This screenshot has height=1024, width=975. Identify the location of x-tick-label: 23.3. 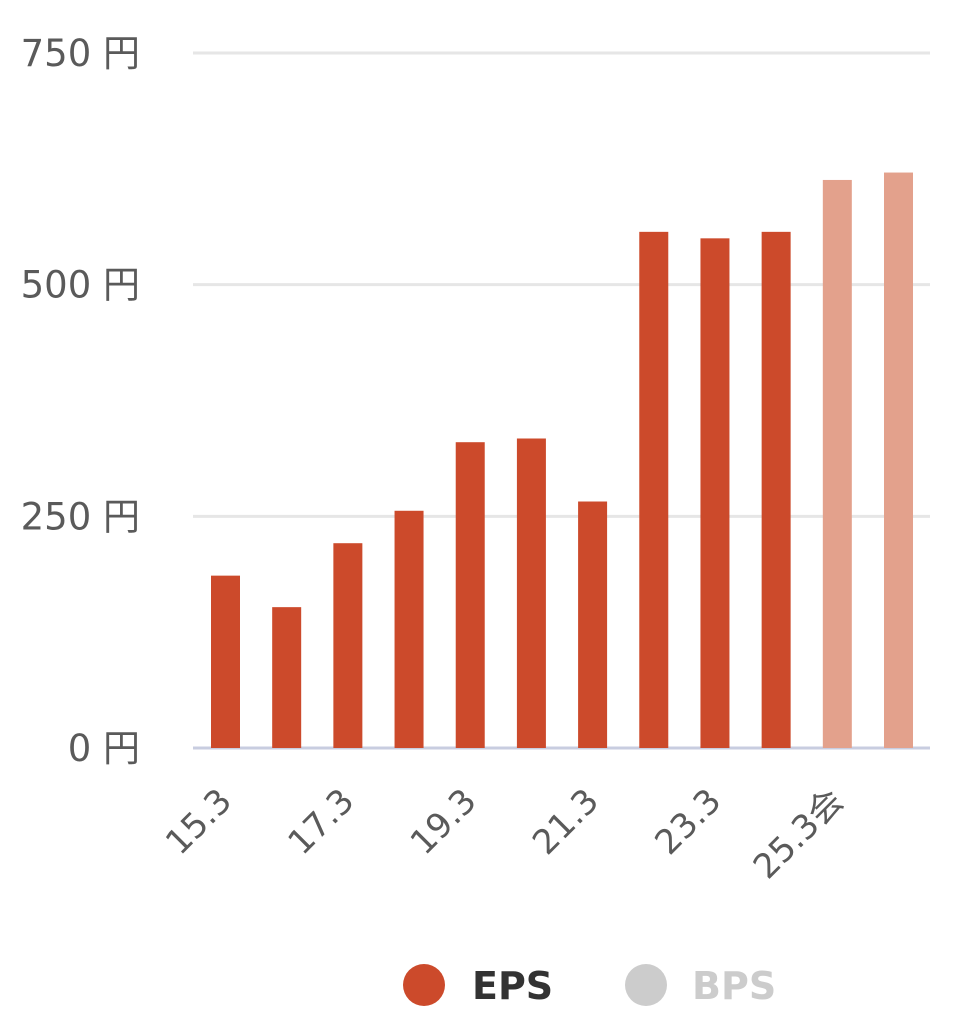
(689, 822).